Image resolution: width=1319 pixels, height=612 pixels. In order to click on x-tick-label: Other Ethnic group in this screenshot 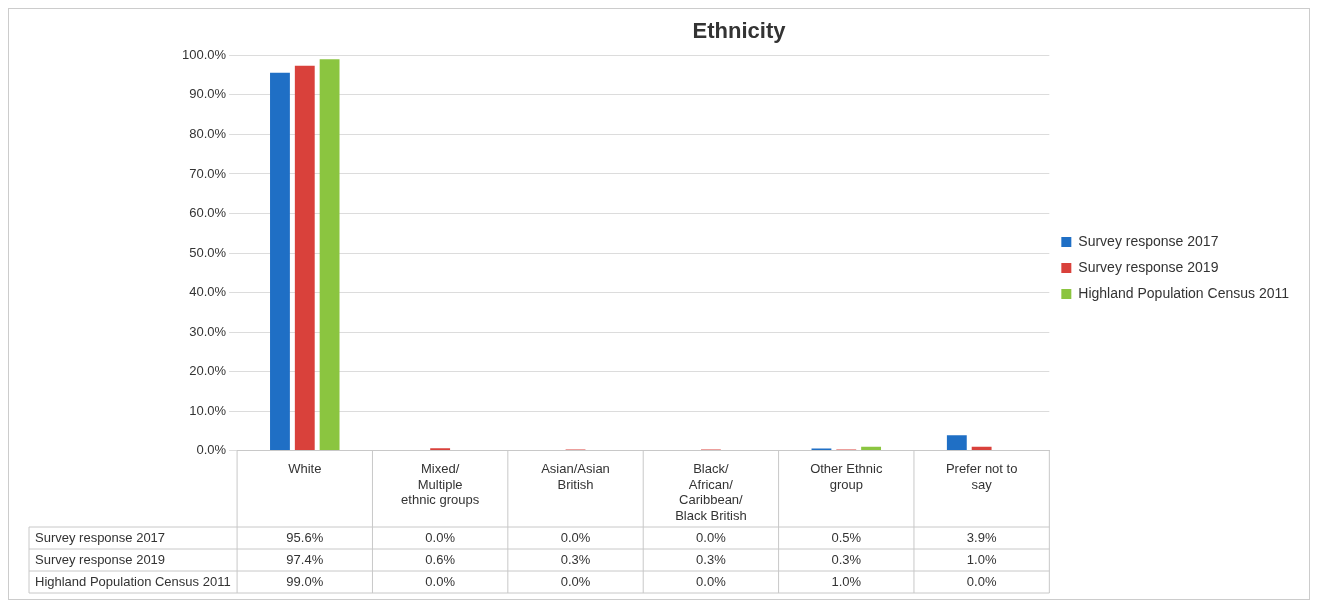, I will do `click(846, 476)`.